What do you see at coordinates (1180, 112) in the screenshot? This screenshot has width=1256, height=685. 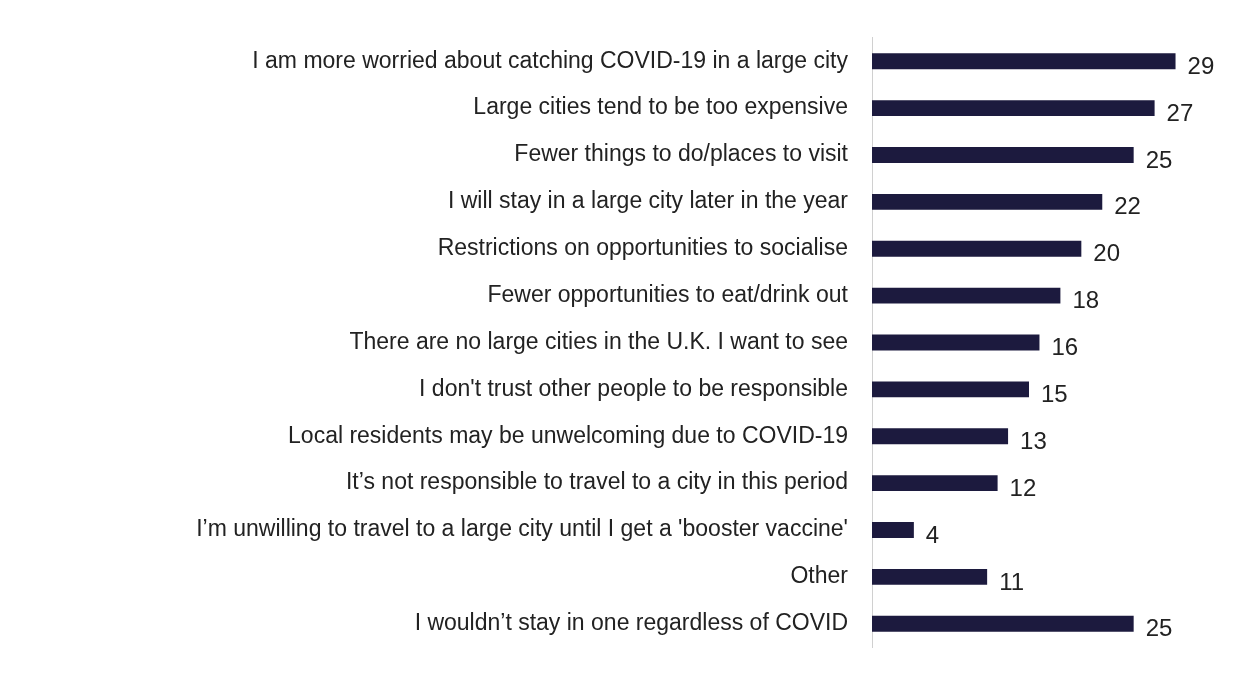 I see `data-label: 27` at bounding box center [1180, 112].